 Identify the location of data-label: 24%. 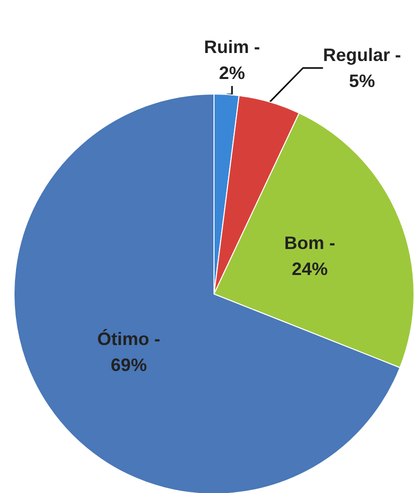
(310, 269).